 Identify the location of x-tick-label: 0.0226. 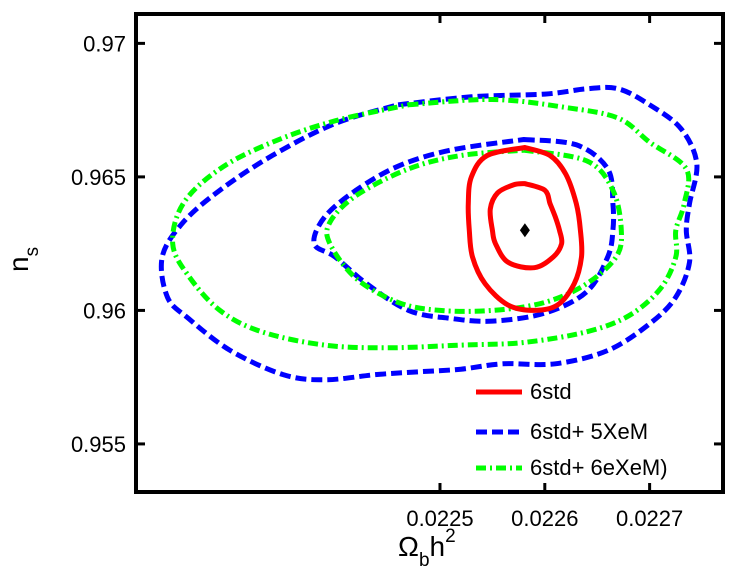
(544, 518).